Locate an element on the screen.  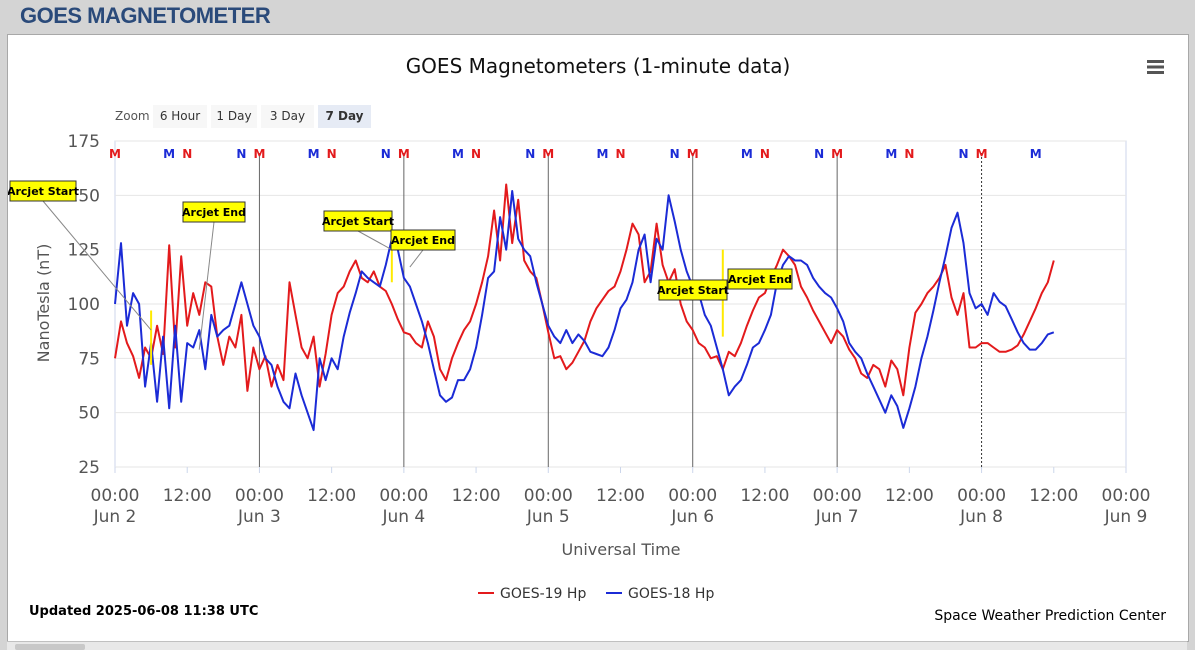
zoom-button-label: 3 Day is located at coordinates (287, 116).